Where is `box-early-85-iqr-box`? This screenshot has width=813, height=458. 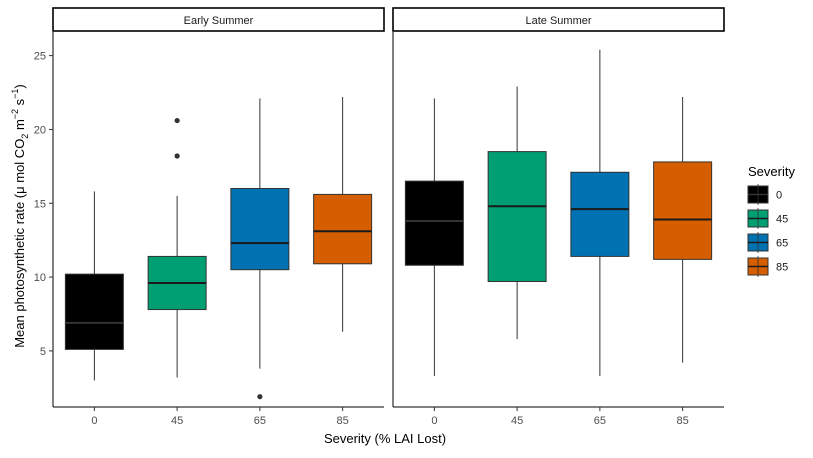
box-early-85-iqr-box is located at coordinates (343, 229).